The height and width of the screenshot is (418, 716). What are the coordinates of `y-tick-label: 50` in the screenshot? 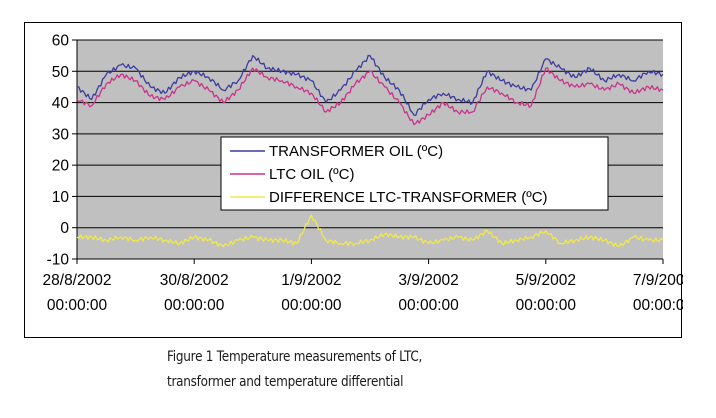 It's located at (61, 72).